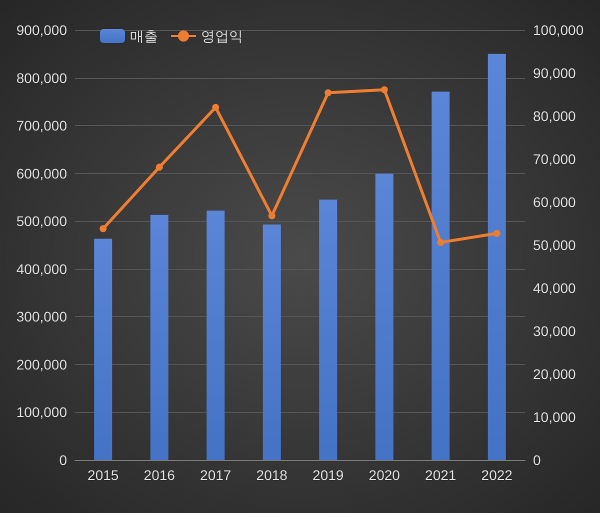  Describe the element at coordinates (42, 173) in the screenshot. I see `y-tick-label: 600,000` at that location.